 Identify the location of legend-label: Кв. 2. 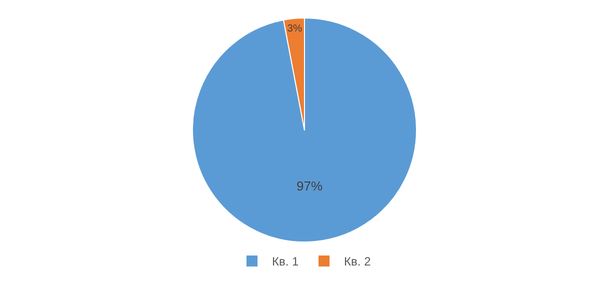
(358, 261).